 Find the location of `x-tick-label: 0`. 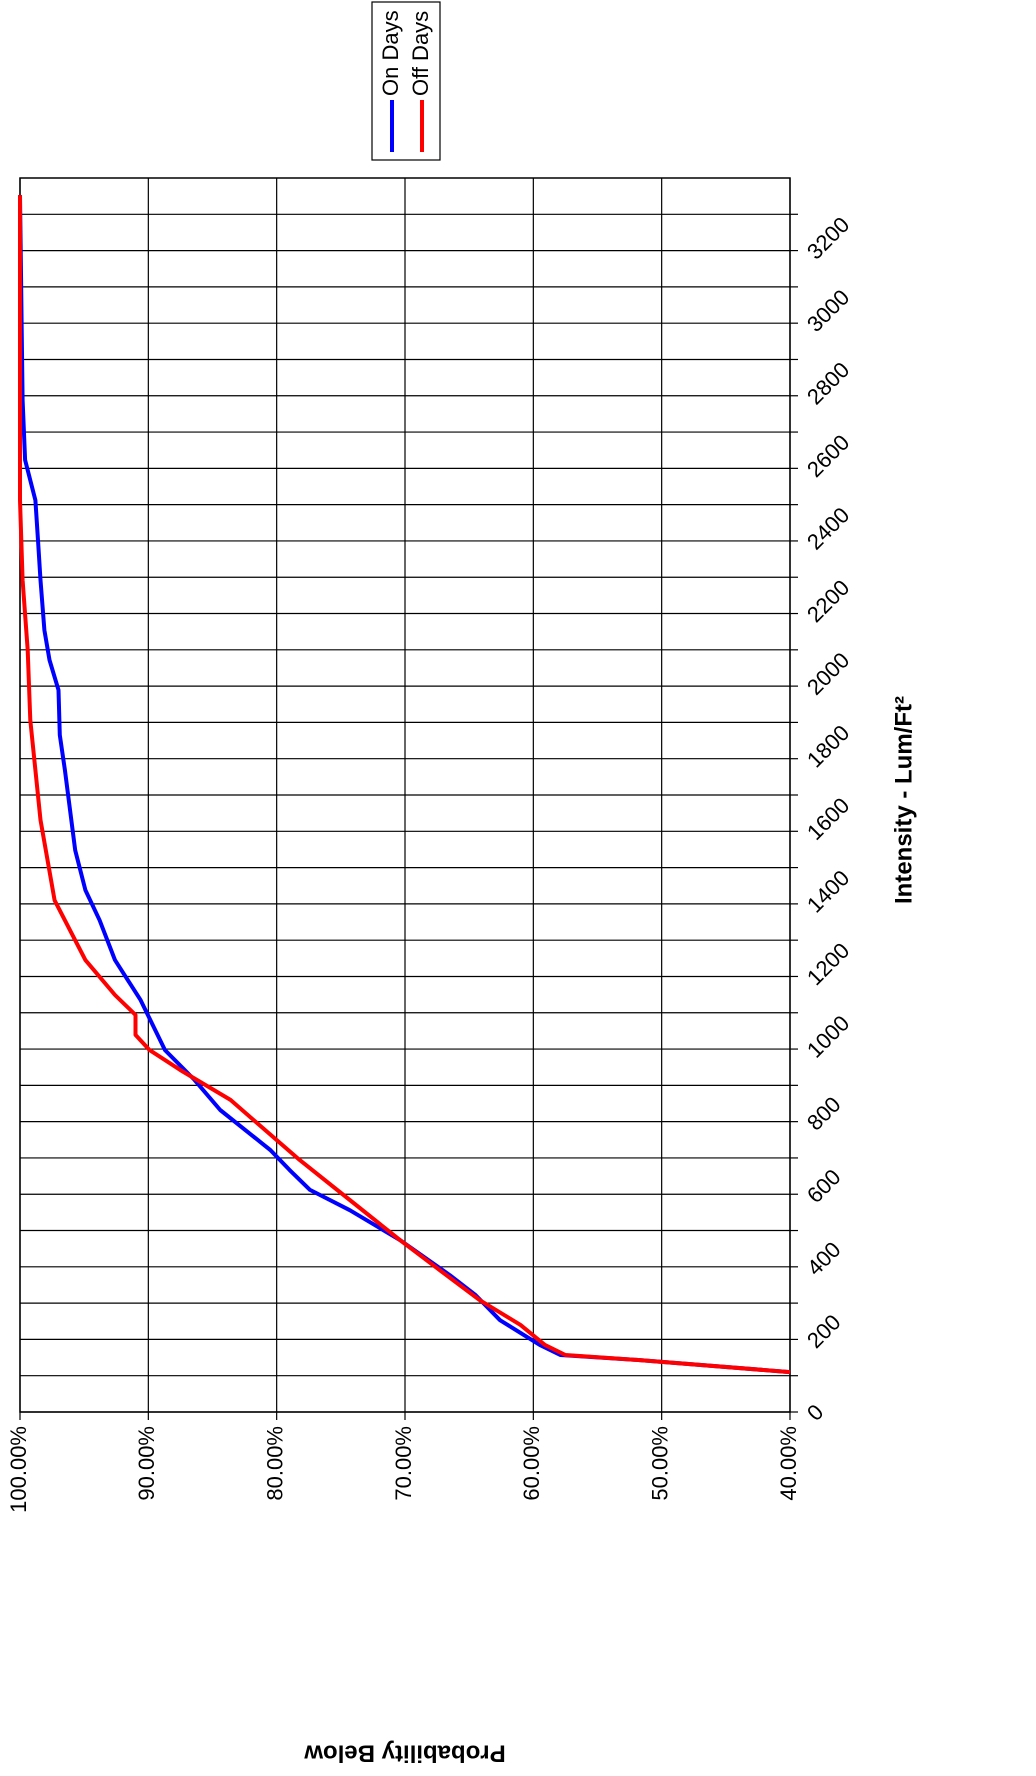

x-tick-label: 0 is located at coordinates (815, 1412).